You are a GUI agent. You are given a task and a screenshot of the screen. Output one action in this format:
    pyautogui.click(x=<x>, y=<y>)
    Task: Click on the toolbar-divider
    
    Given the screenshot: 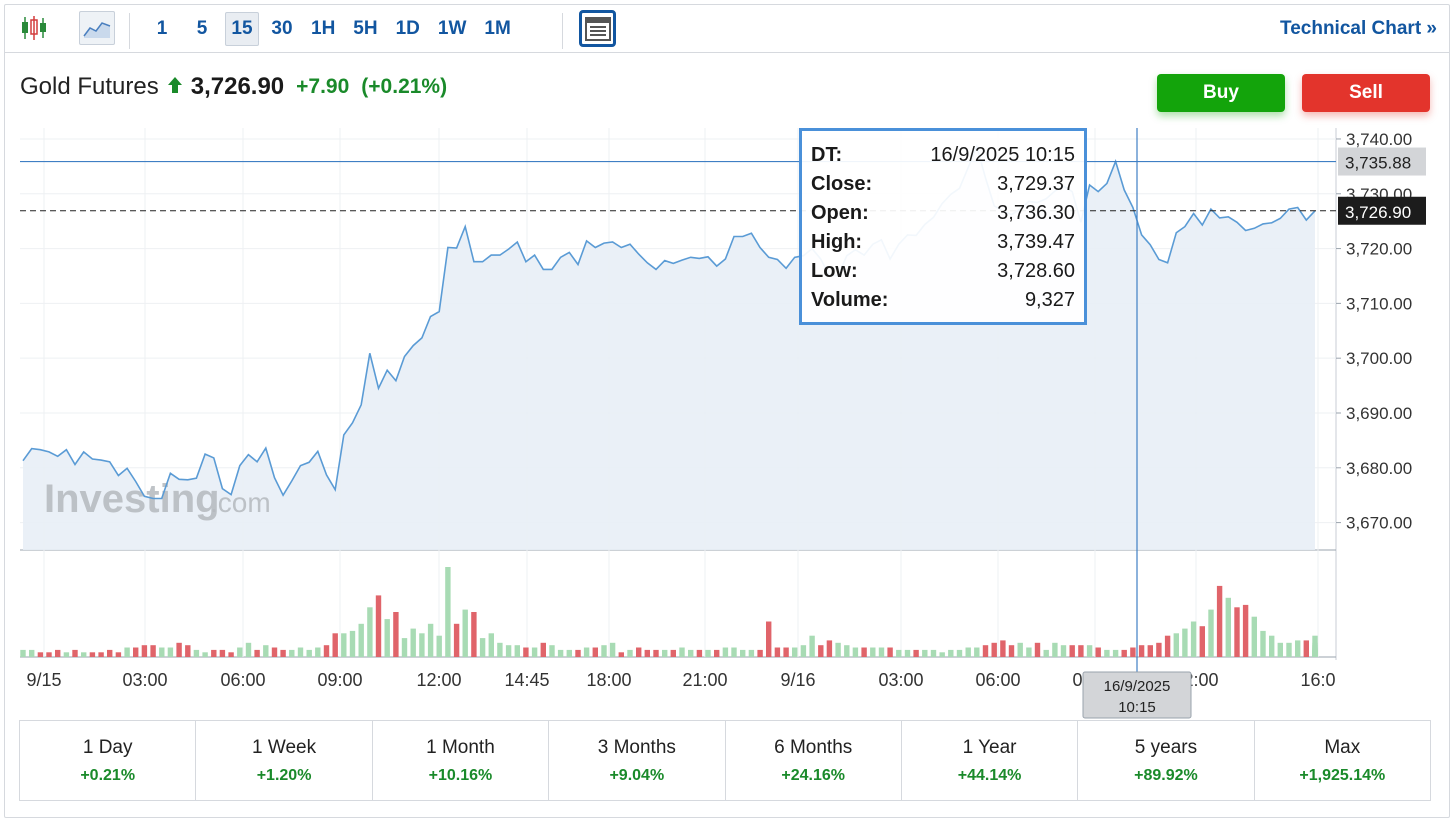 What is the action you would take?
    pyautogui.click(x=562, y=31)
    